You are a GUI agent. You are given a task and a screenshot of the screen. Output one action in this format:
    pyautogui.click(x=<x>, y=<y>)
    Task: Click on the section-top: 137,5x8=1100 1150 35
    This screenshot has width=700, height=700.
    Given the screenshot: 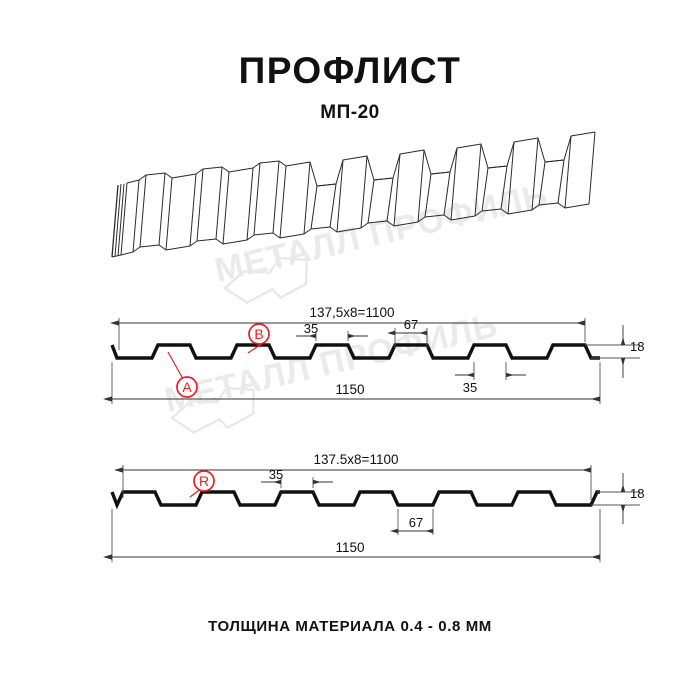 What is the action you would take?
    pyautogui.click(x=373, y=354)
    